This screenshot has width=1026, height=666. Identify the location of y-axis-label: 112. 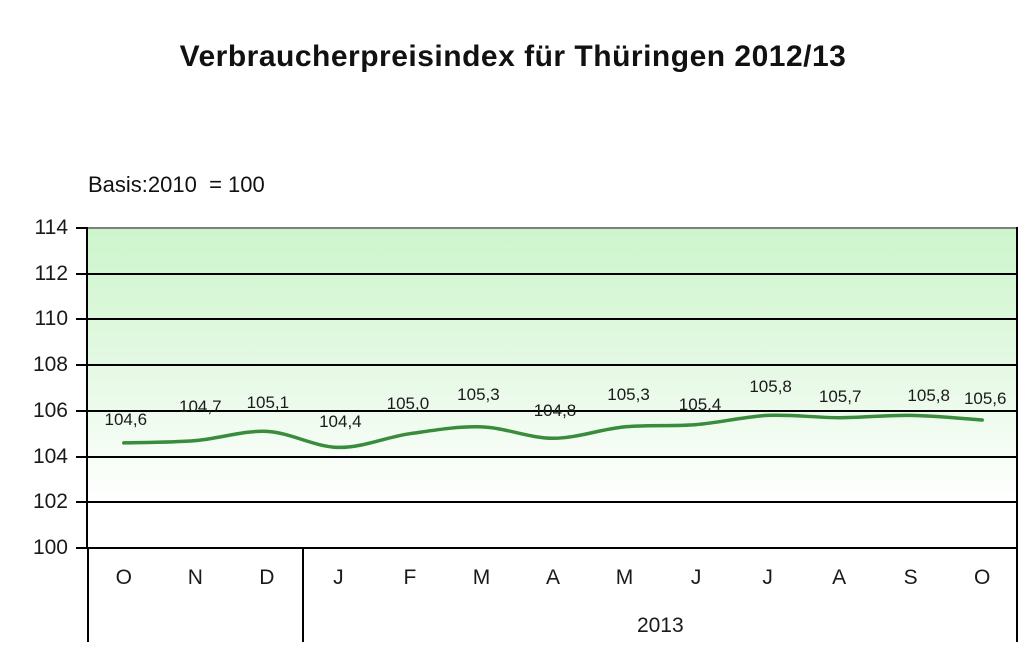
(51, 273).